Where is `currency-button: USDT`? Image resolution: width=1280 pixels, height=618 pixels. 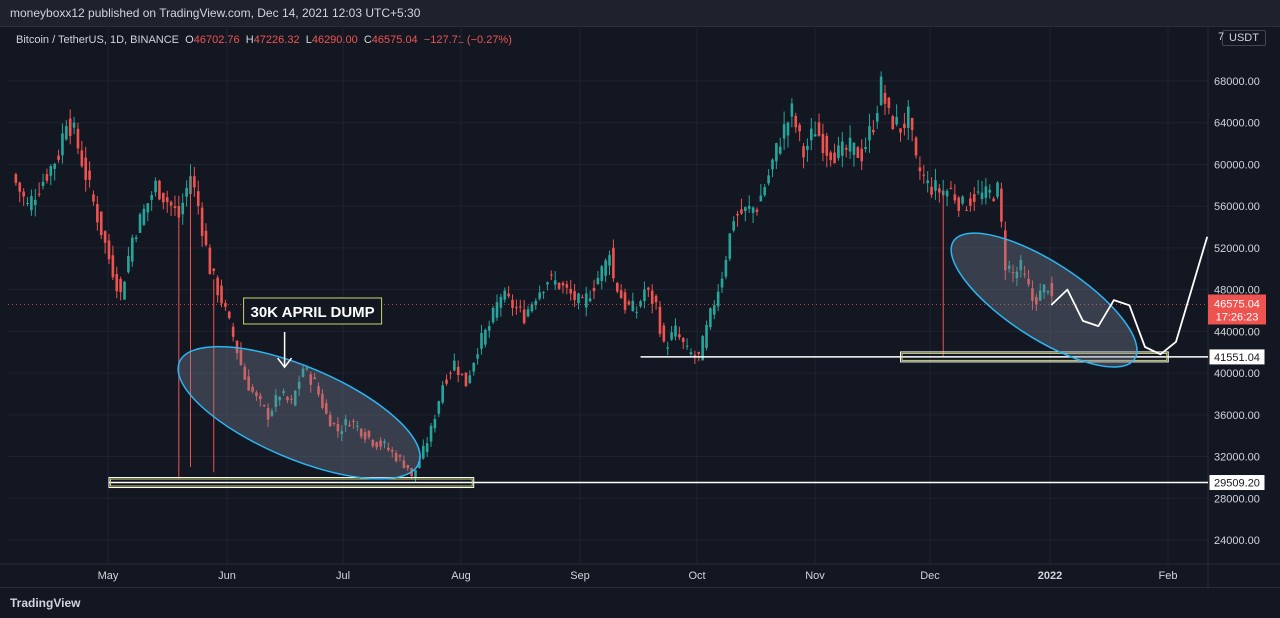 currency-button: USDT is located at coordinates (1244, 38).